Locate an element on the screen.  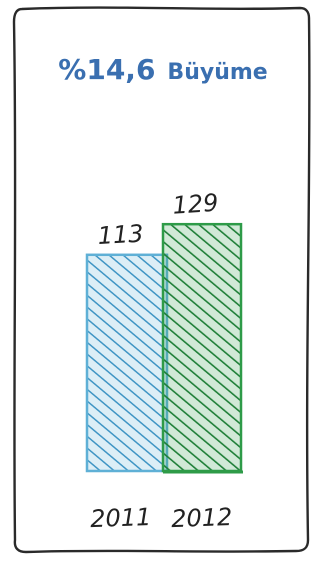
growth-label: Büyüme is located at coordinates (217, 72).